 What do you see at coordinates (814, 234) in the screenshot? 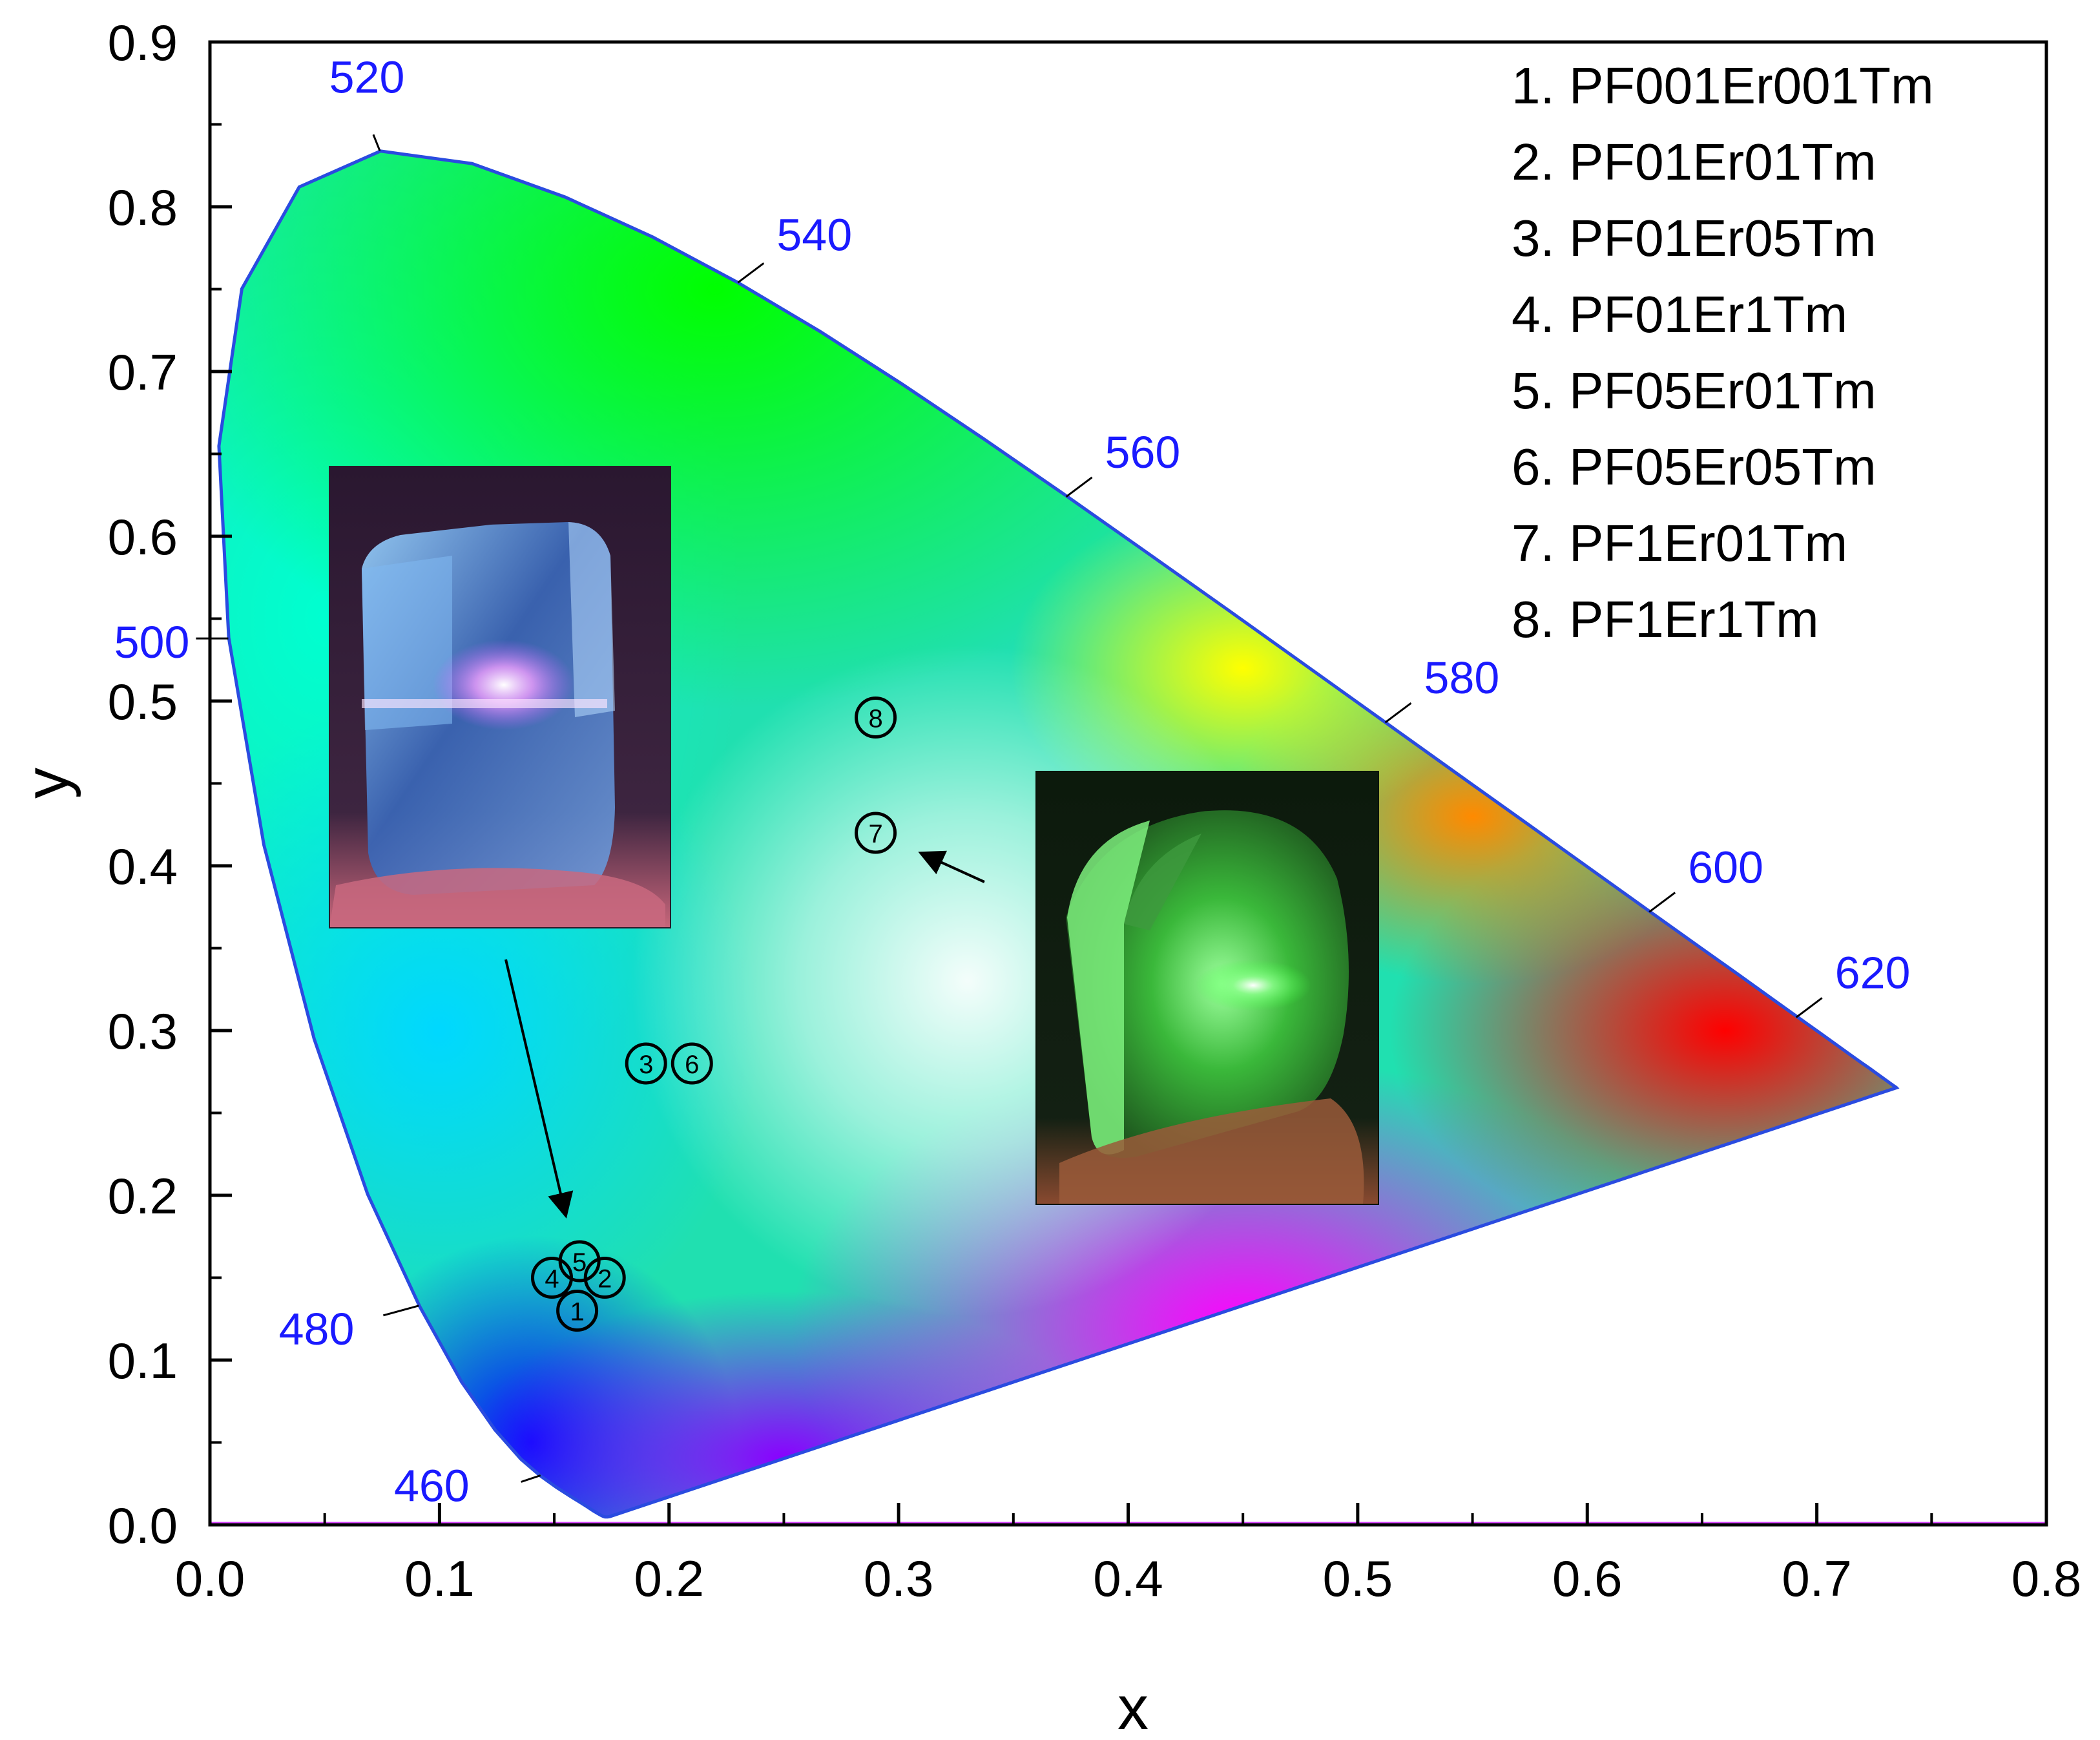
I see `wavelength-label-540: 540` at bounding box center [814, 234].